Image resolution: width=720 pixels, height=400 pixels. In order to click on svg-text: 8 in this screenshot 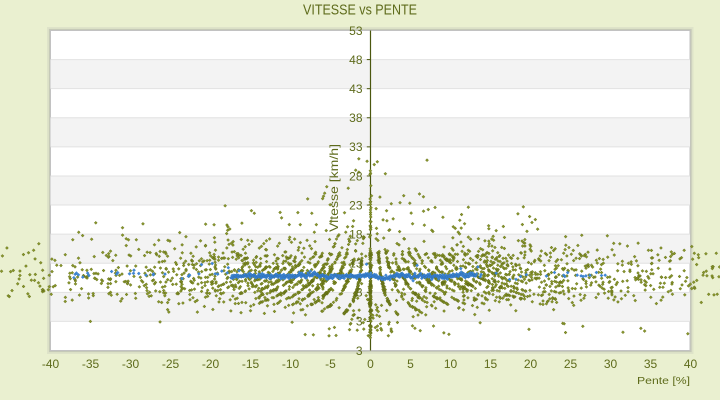, I will do `click(359, 293)`.